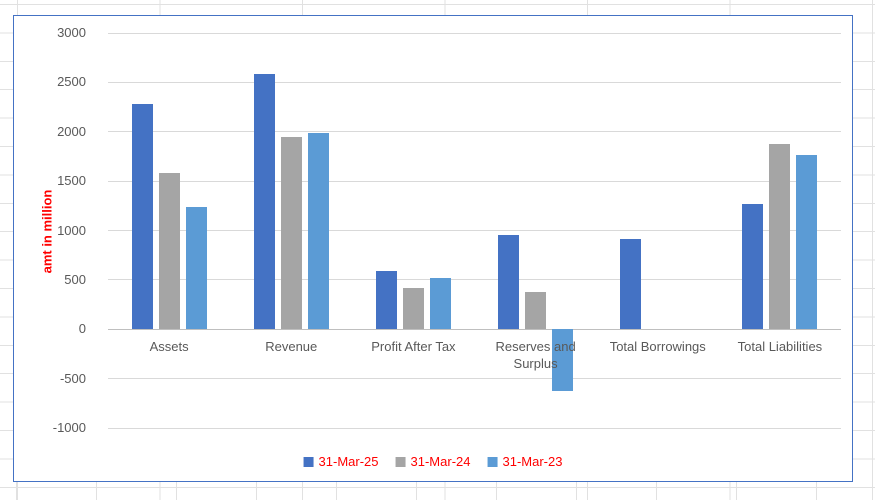 The width and height of the screenshot is (875, 500). Describe the element at coordinates (509, 282) in the screenshot. I see `bar-31-Mar-25-reserves-and-surplus` at that location.